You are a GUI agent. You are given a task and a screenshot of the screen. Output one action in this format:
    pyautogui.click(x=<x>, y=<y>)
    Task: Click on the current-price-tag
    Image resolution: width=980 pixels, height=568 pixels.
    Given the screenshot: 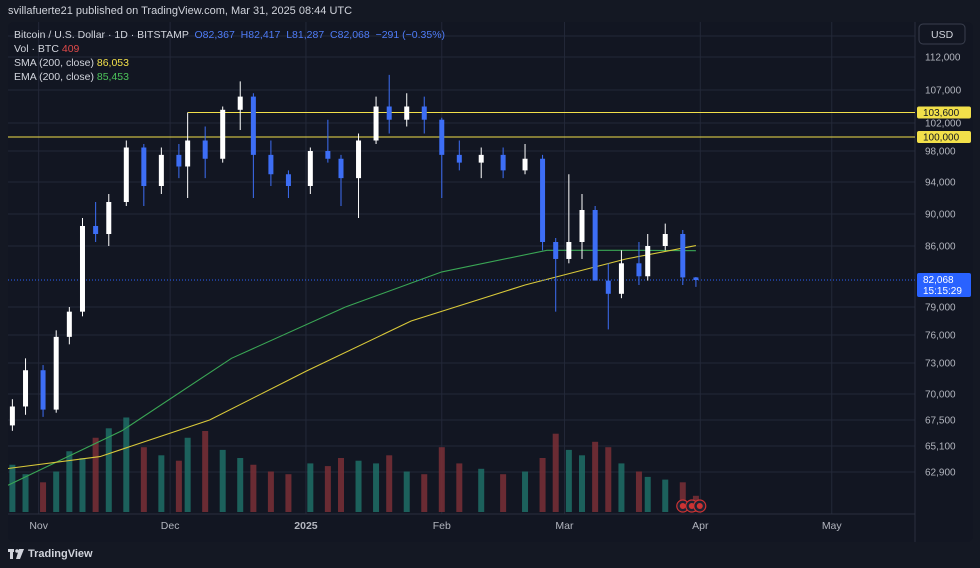 What is the action you would take?
    pyautogui.click(x=944, y=285)
    